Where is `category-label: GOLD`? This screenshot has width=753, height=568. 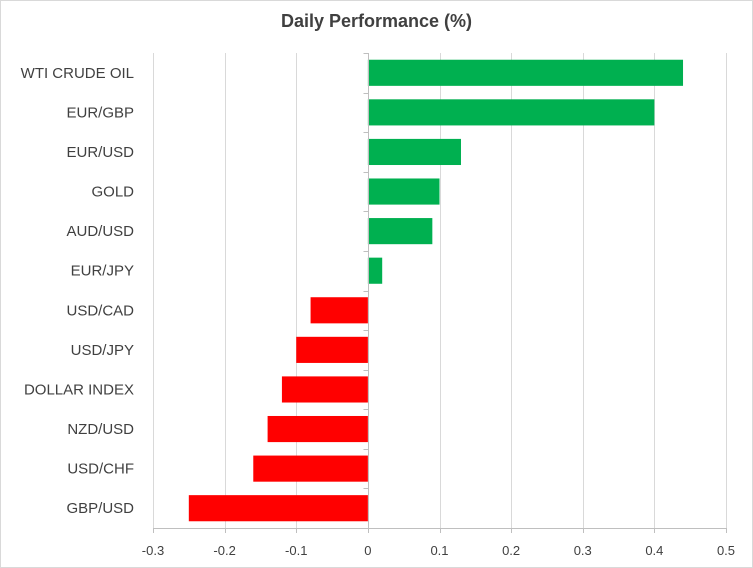
category-label: GOLD is located at coordinates (112, 192).